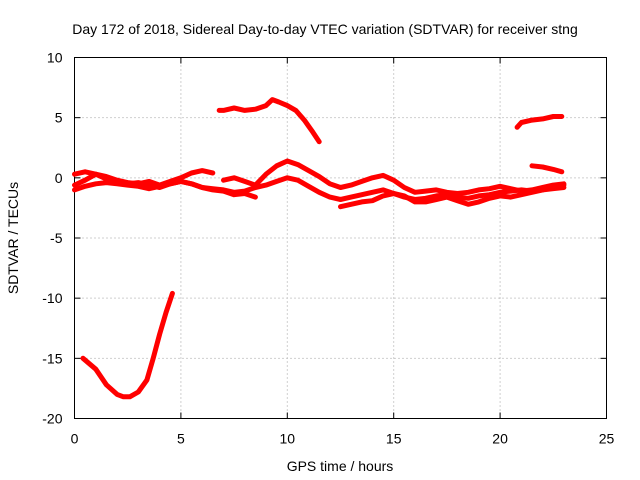  I want to click on y-axis-label: SDTVAR / TECUs, so click(13, 238).